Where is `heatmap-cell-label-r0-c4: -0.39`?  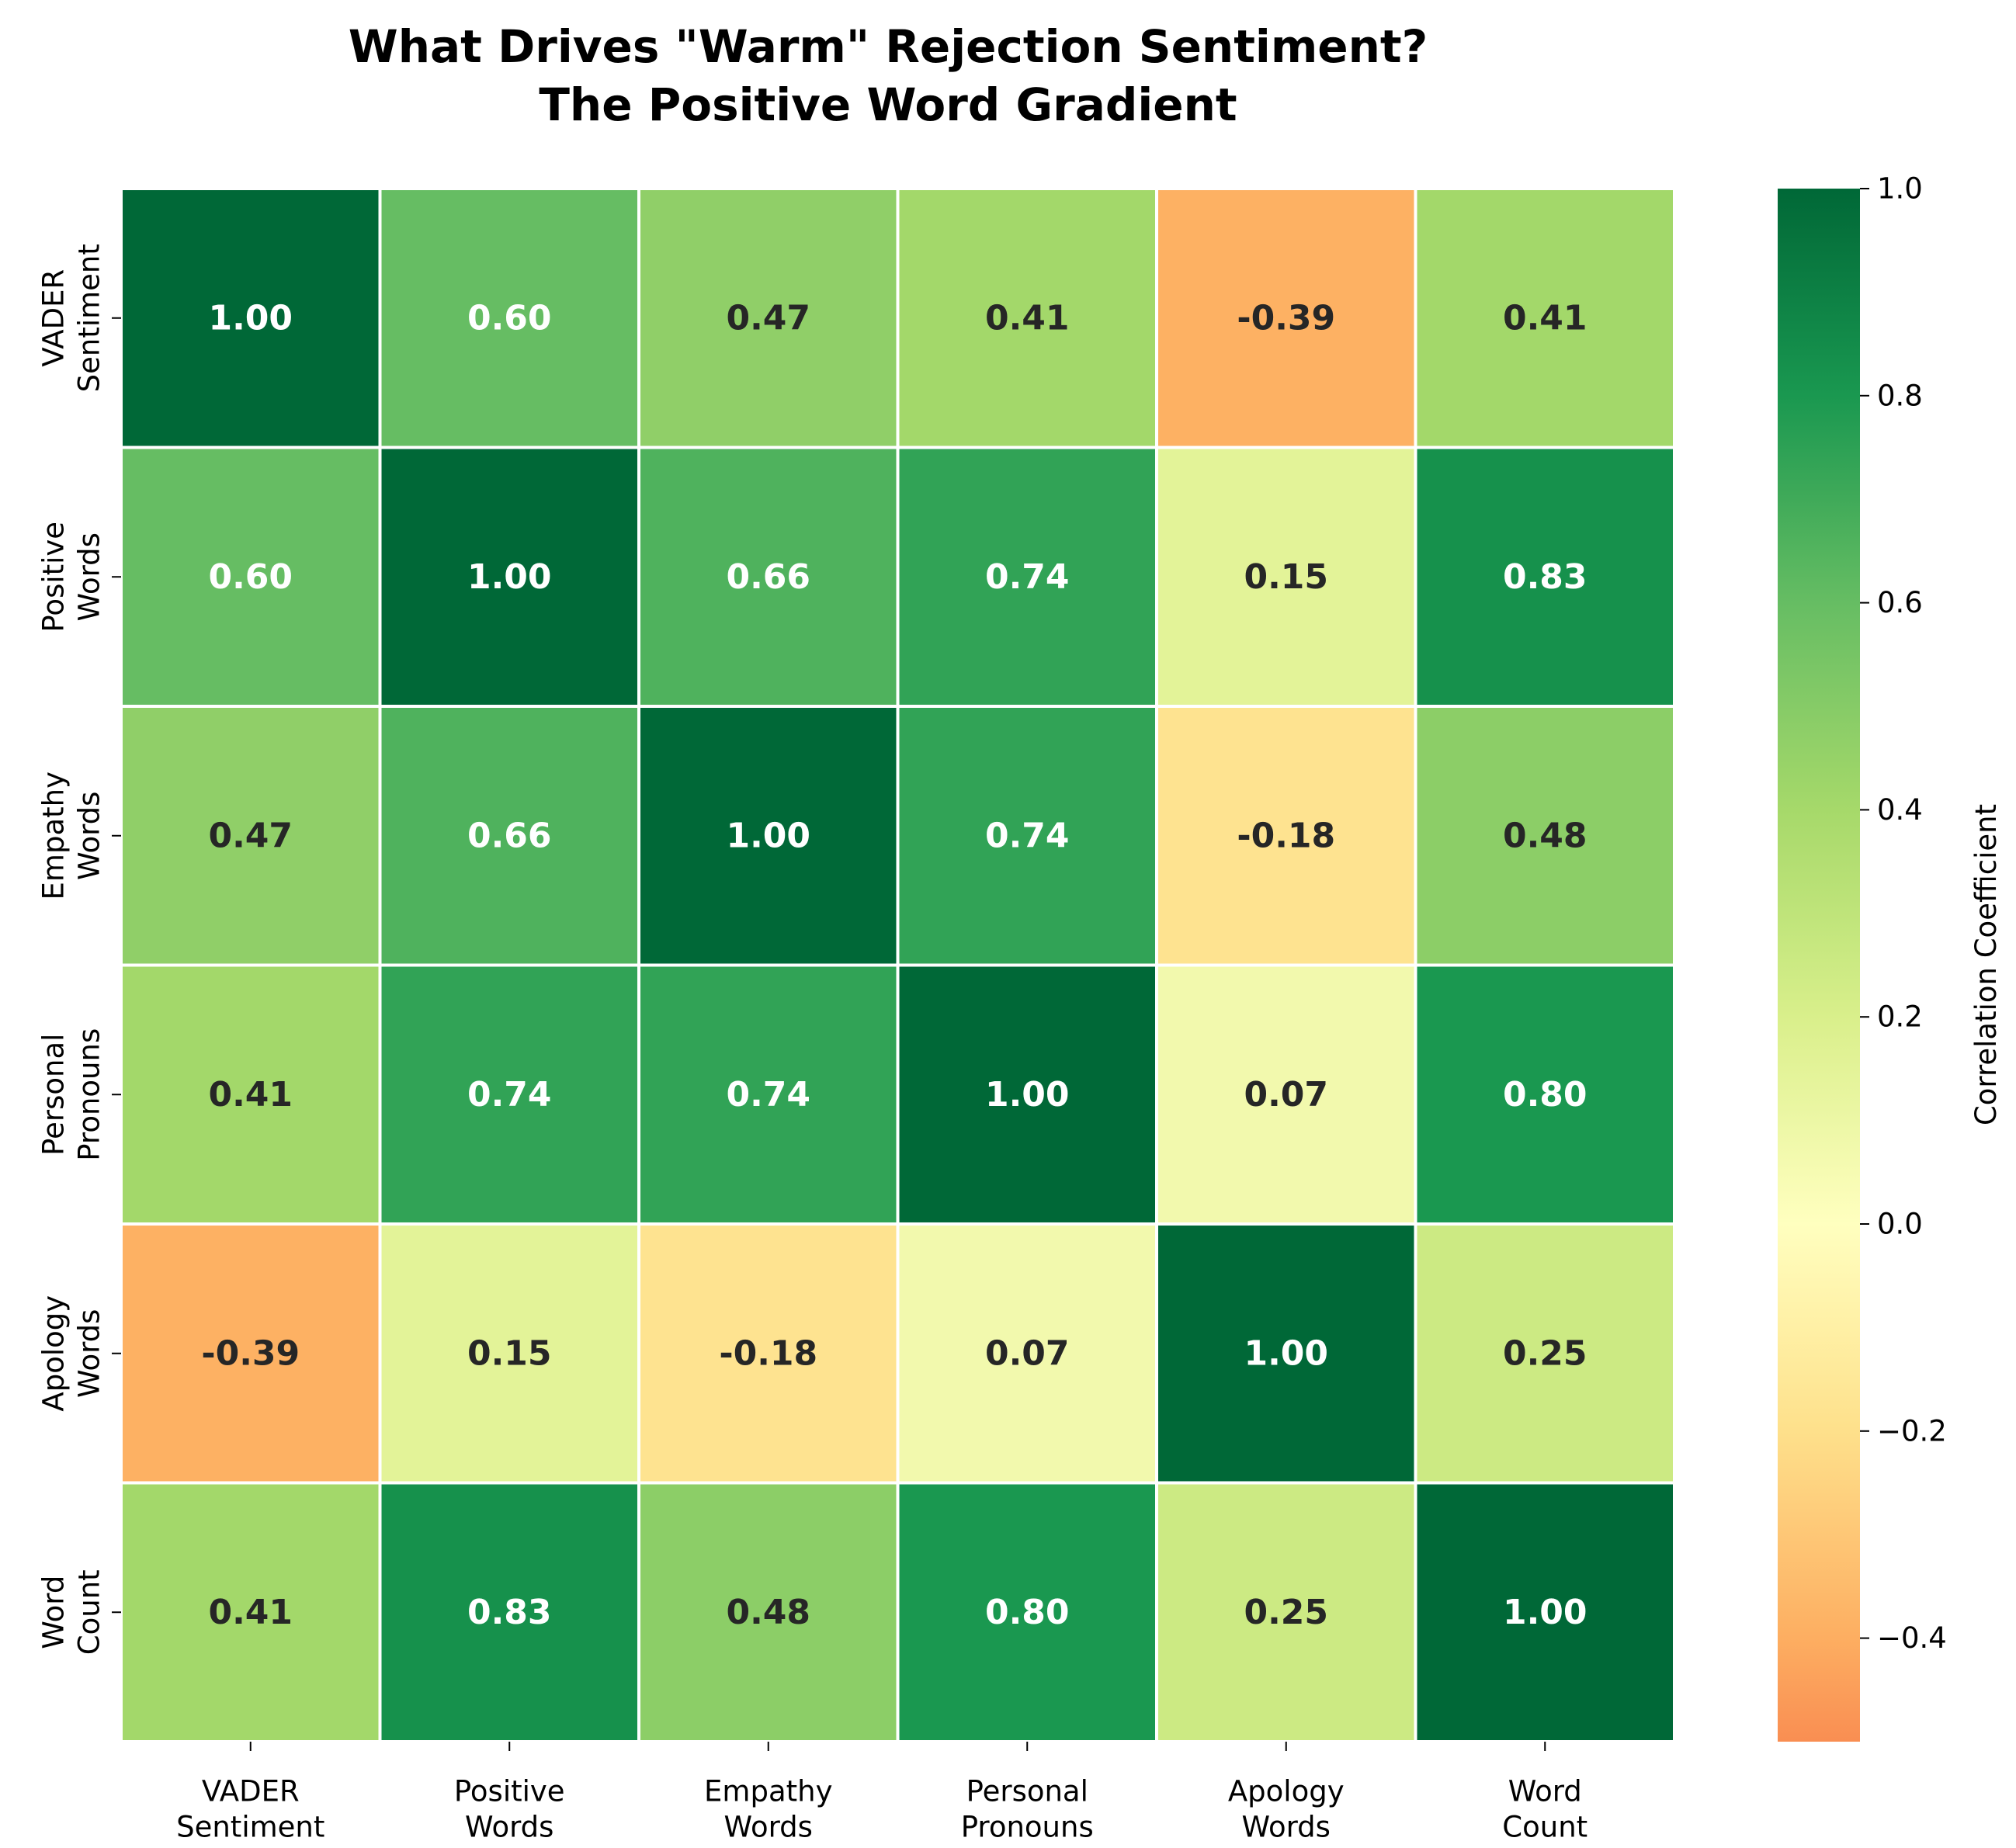 heatmap-cell-label-r0-c4: -0.39 is located at coordinates (1286, 318).